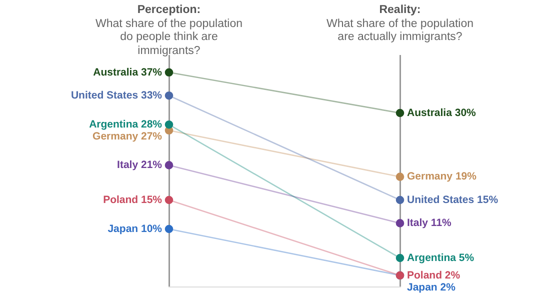 The width and height of the screenshot is (560, 293). Describe the element at coordinates (140, 165) in the screenshot. I see `data-label: Italy 21%` at that location.